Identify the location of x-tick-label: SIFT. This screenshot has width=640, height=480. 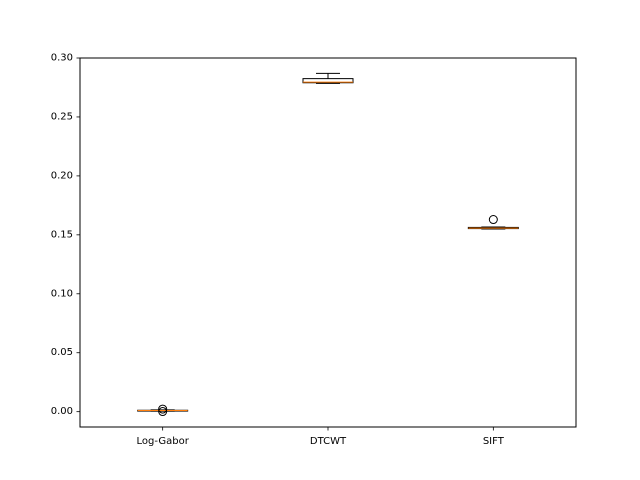
(494, 441).